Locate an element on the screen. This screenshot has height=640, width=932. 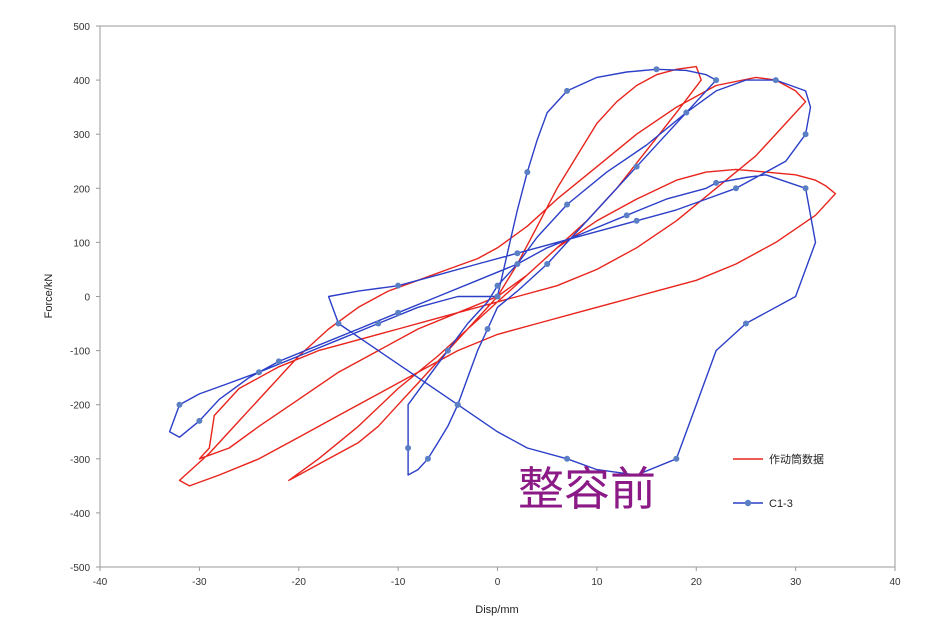
y-tick-labels: -500 -400 -300 -200 -100 0 100 200 300 400 500 is located at coordinates (85, 298).